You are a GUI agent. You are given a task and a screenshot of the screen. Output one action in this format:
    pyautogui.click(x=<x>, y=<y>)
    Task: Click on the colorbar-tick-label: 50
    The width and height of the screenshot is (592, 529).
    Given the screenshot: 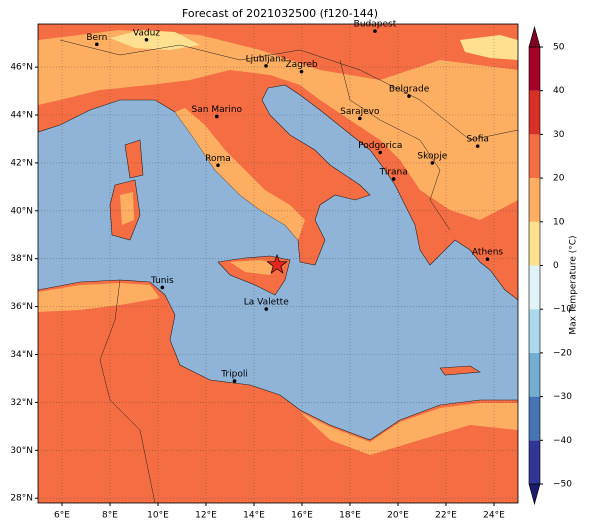 What is the action you would take?
    pyautogui.click(x=559, y=48)
    